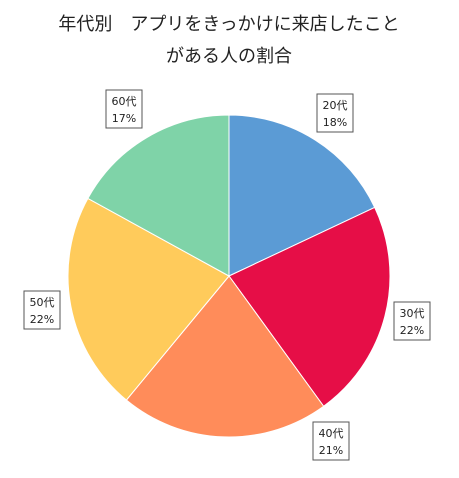 This screenshot has width=459, height=478. Describe the element at coordinates (412, 313) in the screenshot. I see `data-label-category: 30代` at that location.